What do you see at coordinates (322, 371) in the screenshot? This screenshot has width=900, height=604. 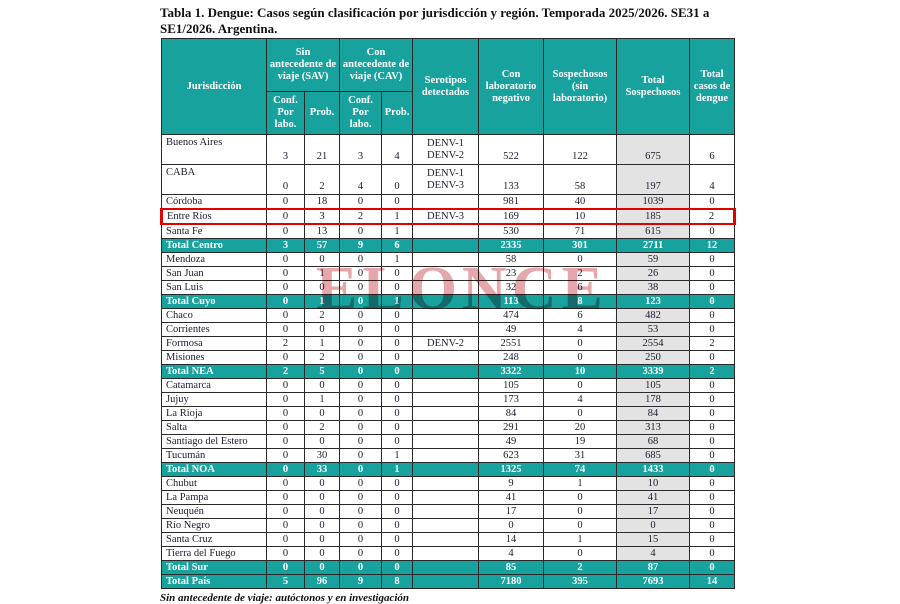 I see `cell-sav-prob: 5` at bounding box center [322, 371].